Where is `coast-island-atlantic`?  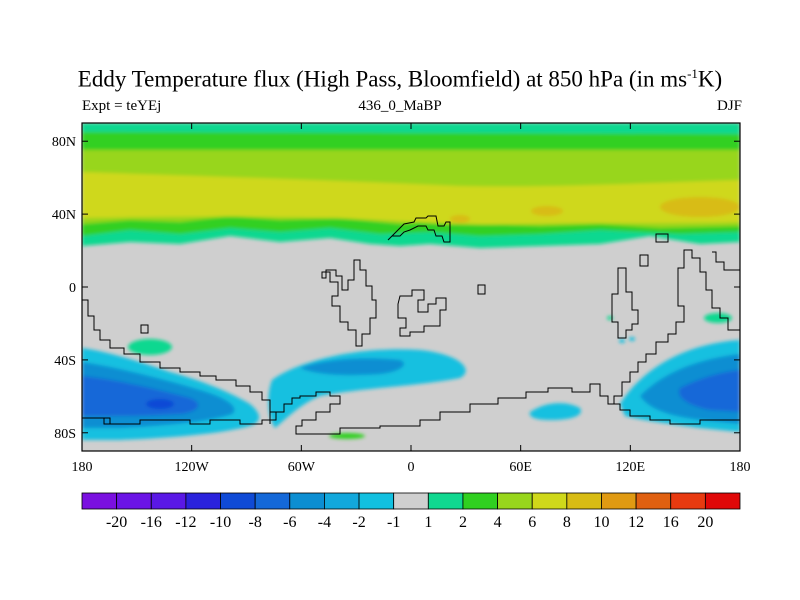
coast-island-atlantic is located at coordinates (144, 329).